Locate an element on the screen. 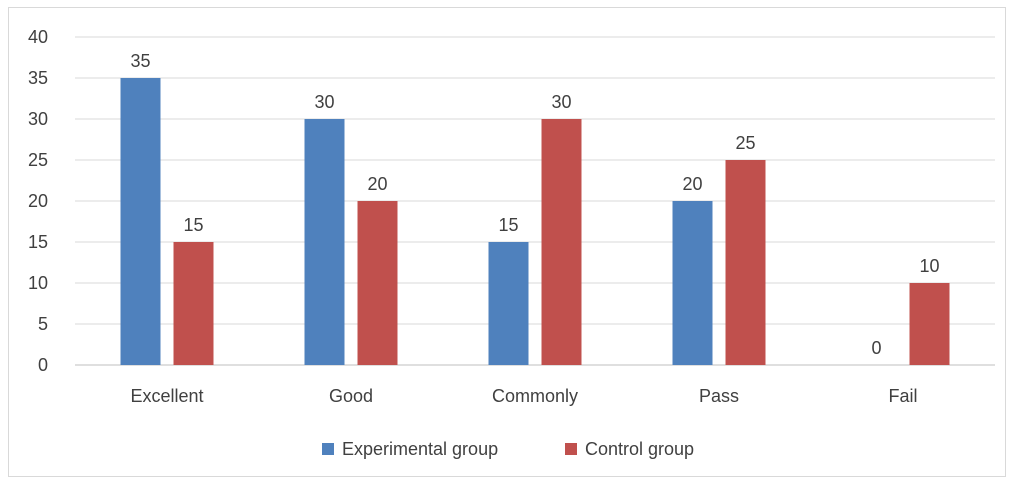  bar-control-excellent is located at coordinates (193, 303).